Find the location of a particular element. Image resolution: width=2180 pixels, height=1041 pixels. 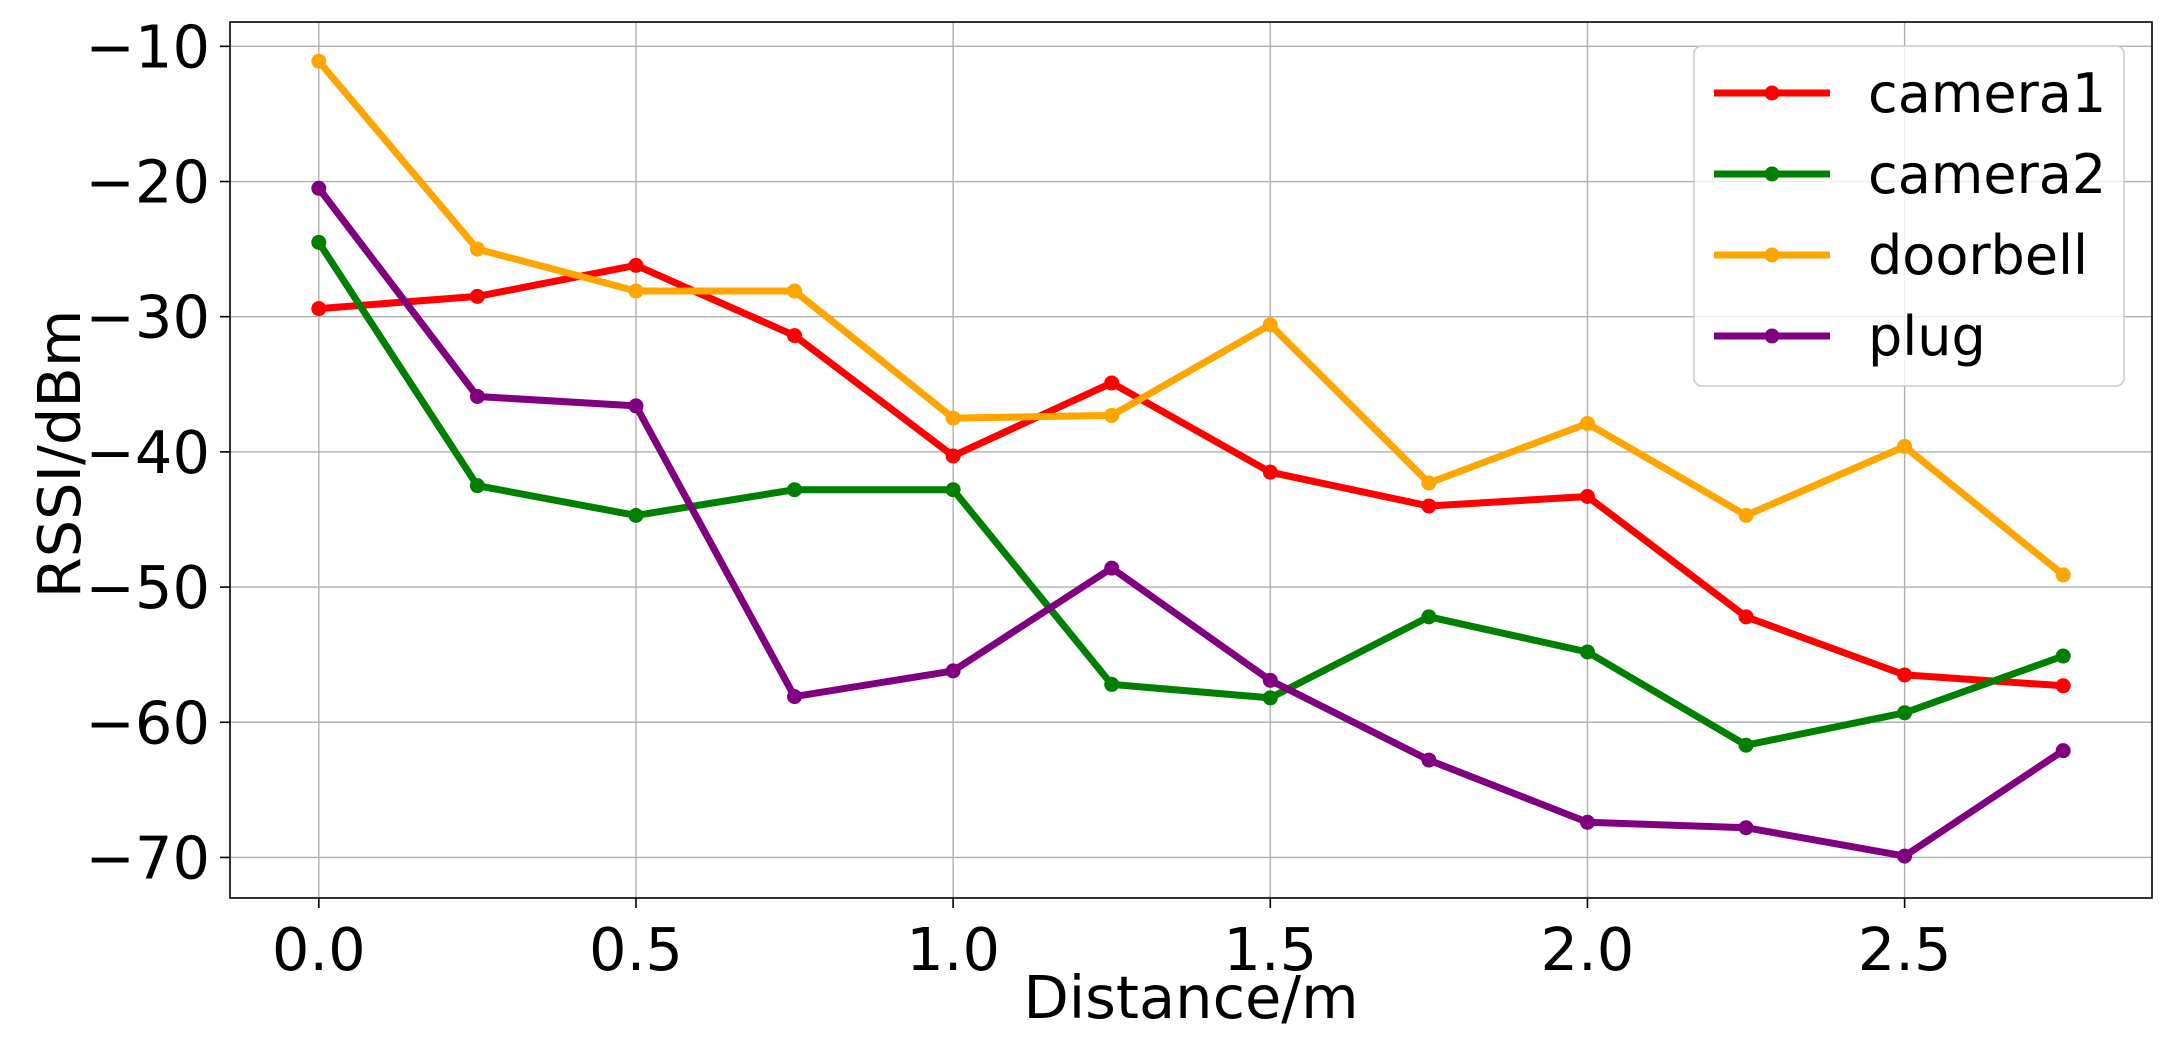

y-tick-label: −20 is located at coordinates (147, 182).